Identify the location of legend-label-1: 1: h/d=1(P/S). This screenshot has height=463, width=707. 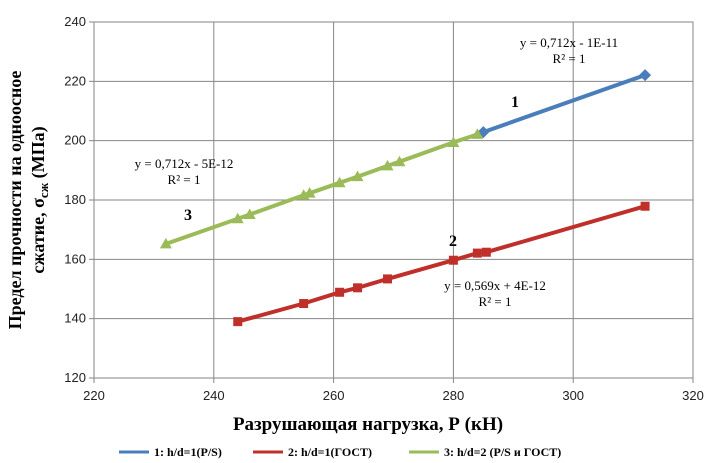
(188, 452).